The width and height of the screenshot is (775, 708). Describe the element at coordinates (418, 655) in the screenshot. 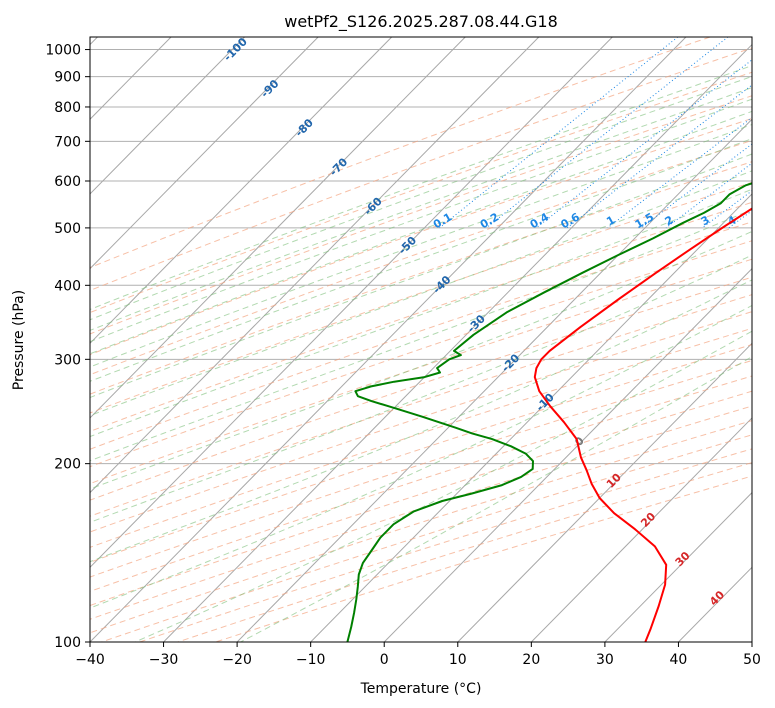

I see `x-axis: −40 −30 −20 −10 0 10 20 30 40 50` at that location.